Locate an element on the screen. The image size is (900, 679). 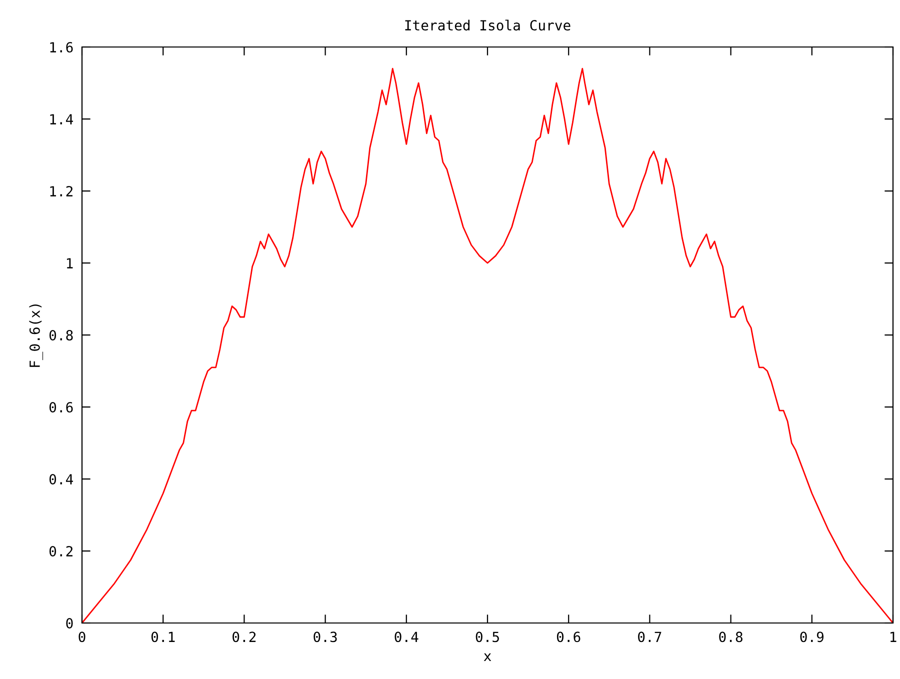
x-tick-label: 0.2 is located at coordinates (244, 637).